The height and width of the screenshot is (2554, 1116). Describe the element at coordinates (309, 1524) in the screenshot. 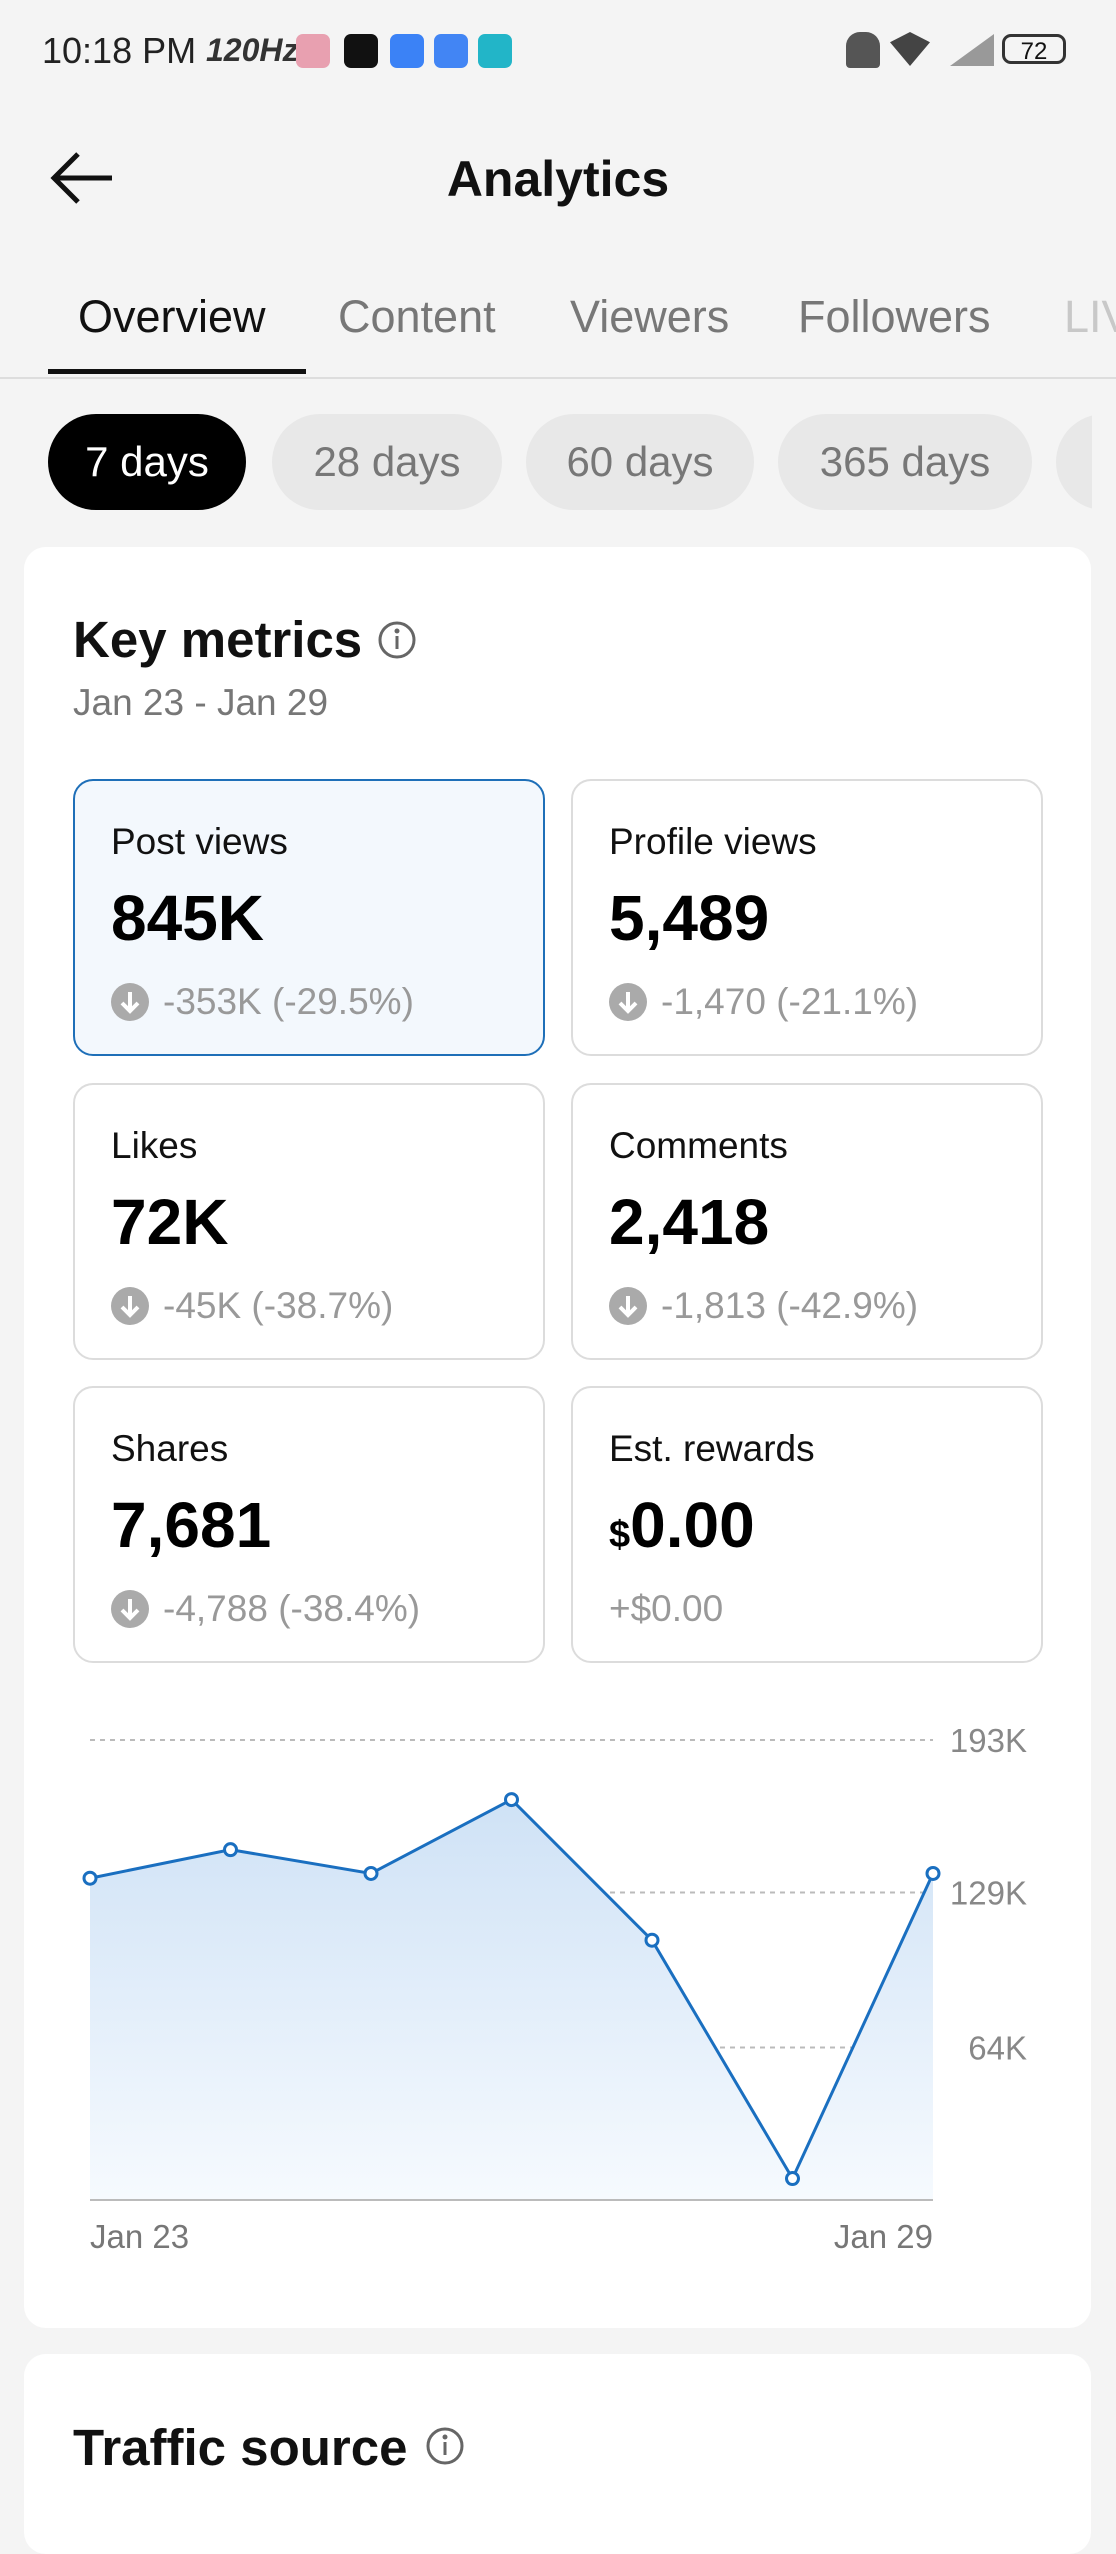

I see `metric-card: Shares 7,681 -4,788 (-38.4%)` at that location.